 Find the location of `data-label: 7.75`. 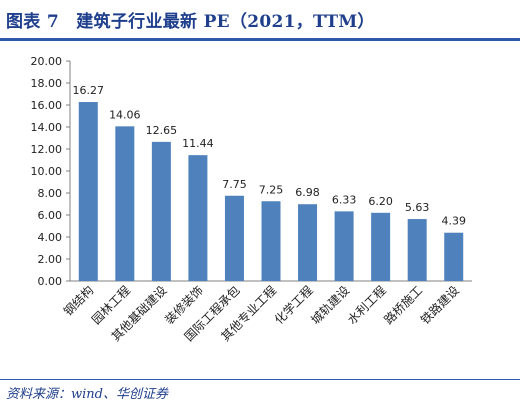

data-label: 7.75 is located at coordinates (234, 184).